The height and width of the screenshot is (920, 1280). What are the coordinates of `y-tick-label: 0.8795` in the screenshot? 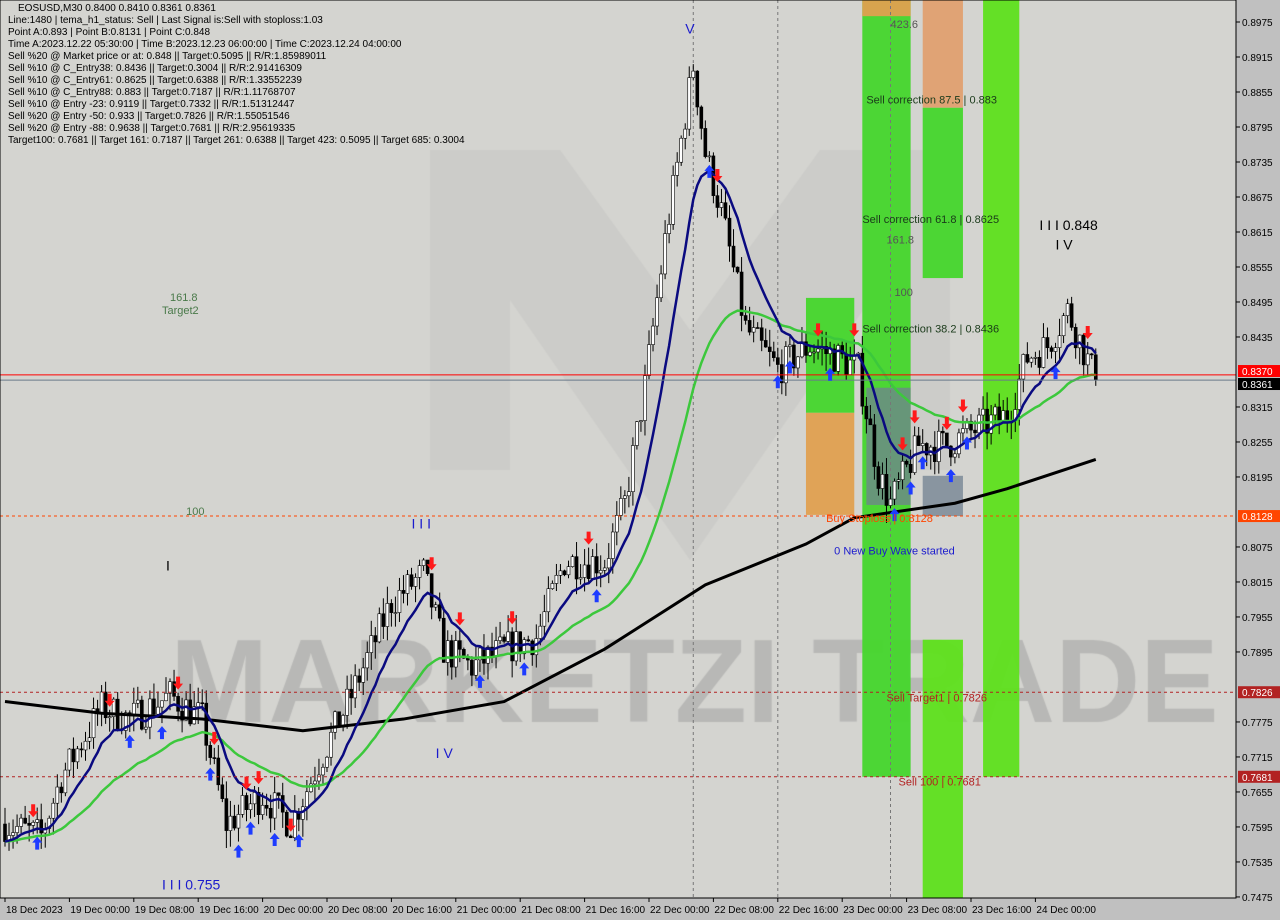 It's located at (1257, 128).